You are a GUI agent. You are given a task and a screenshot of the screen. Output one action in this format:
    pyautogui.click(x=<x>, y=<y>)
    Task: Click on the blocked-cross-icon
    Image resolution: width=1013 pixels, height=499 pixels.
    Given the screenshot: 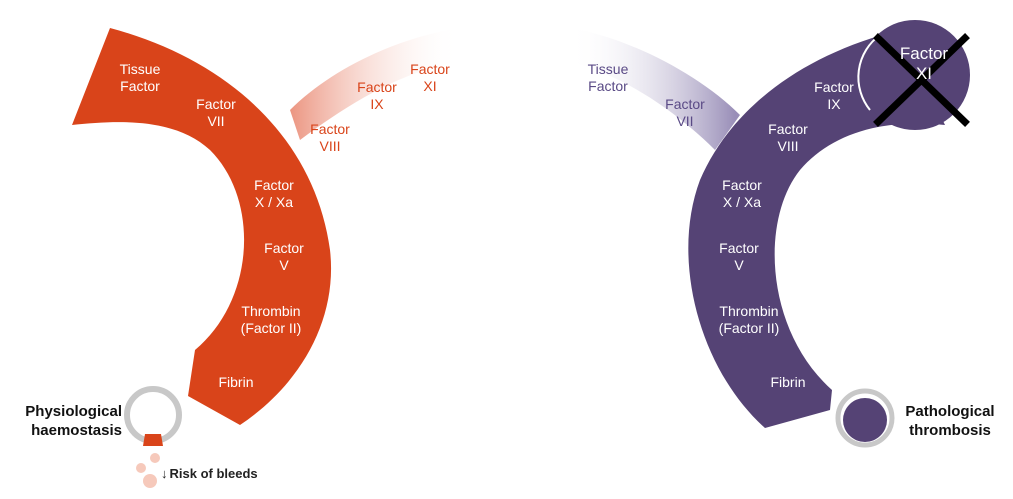 What is the action you would take?
    pyautogui.click(x=921, y=80)
    